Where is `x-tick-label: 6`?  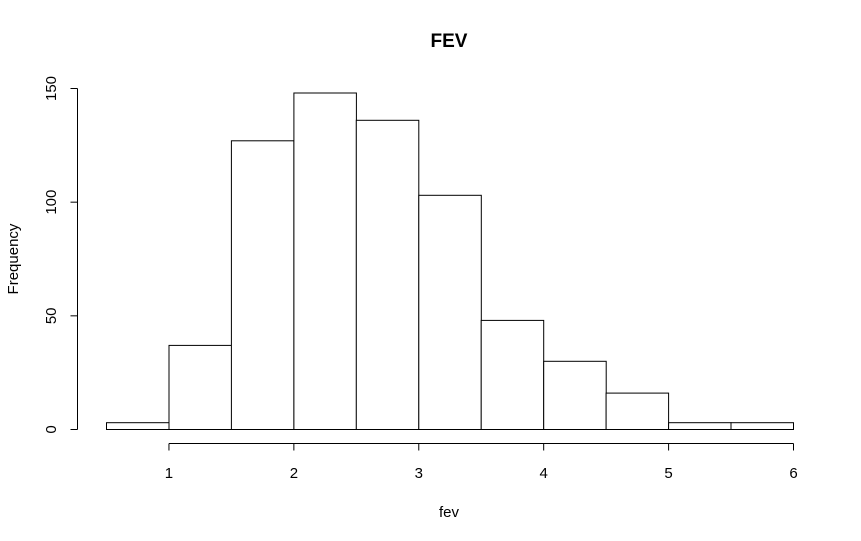
x-tick-label: 6 is located at coordinates (793, 473).